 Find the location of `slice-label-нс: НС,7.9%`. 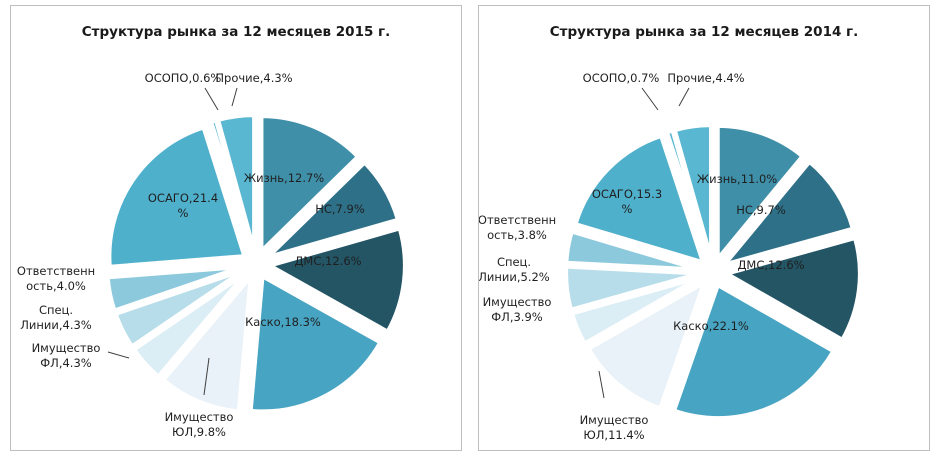

slice-label-нс: НС,7.9% is located at coordinates (340, 209).